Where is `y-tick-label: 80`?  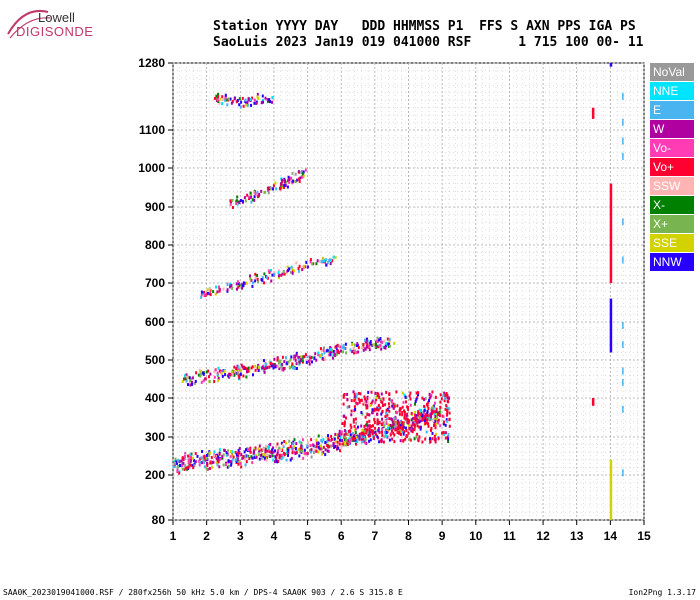 y-tick-label: 80 is located at coordinates (159, 520).